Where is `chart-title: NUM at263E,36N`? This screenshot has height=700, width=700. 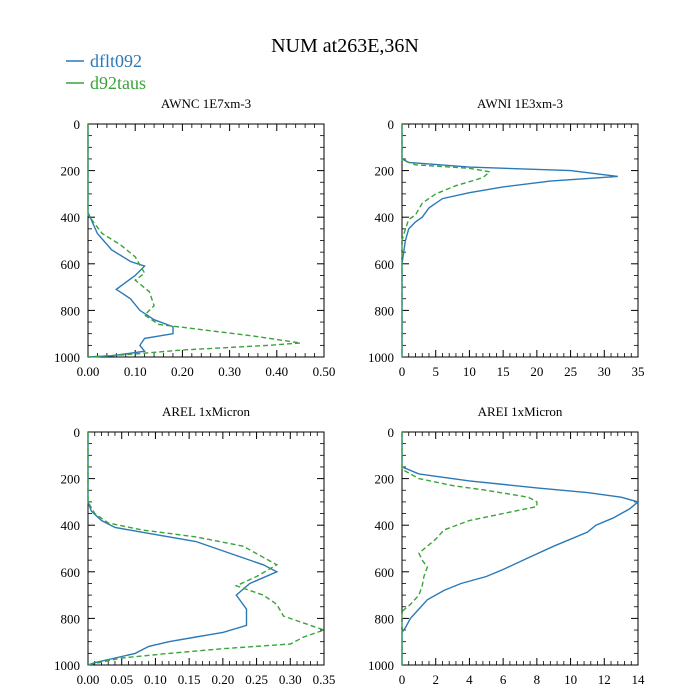 chart-title: NUM at263E,36N is located at coordinates (345, 46).